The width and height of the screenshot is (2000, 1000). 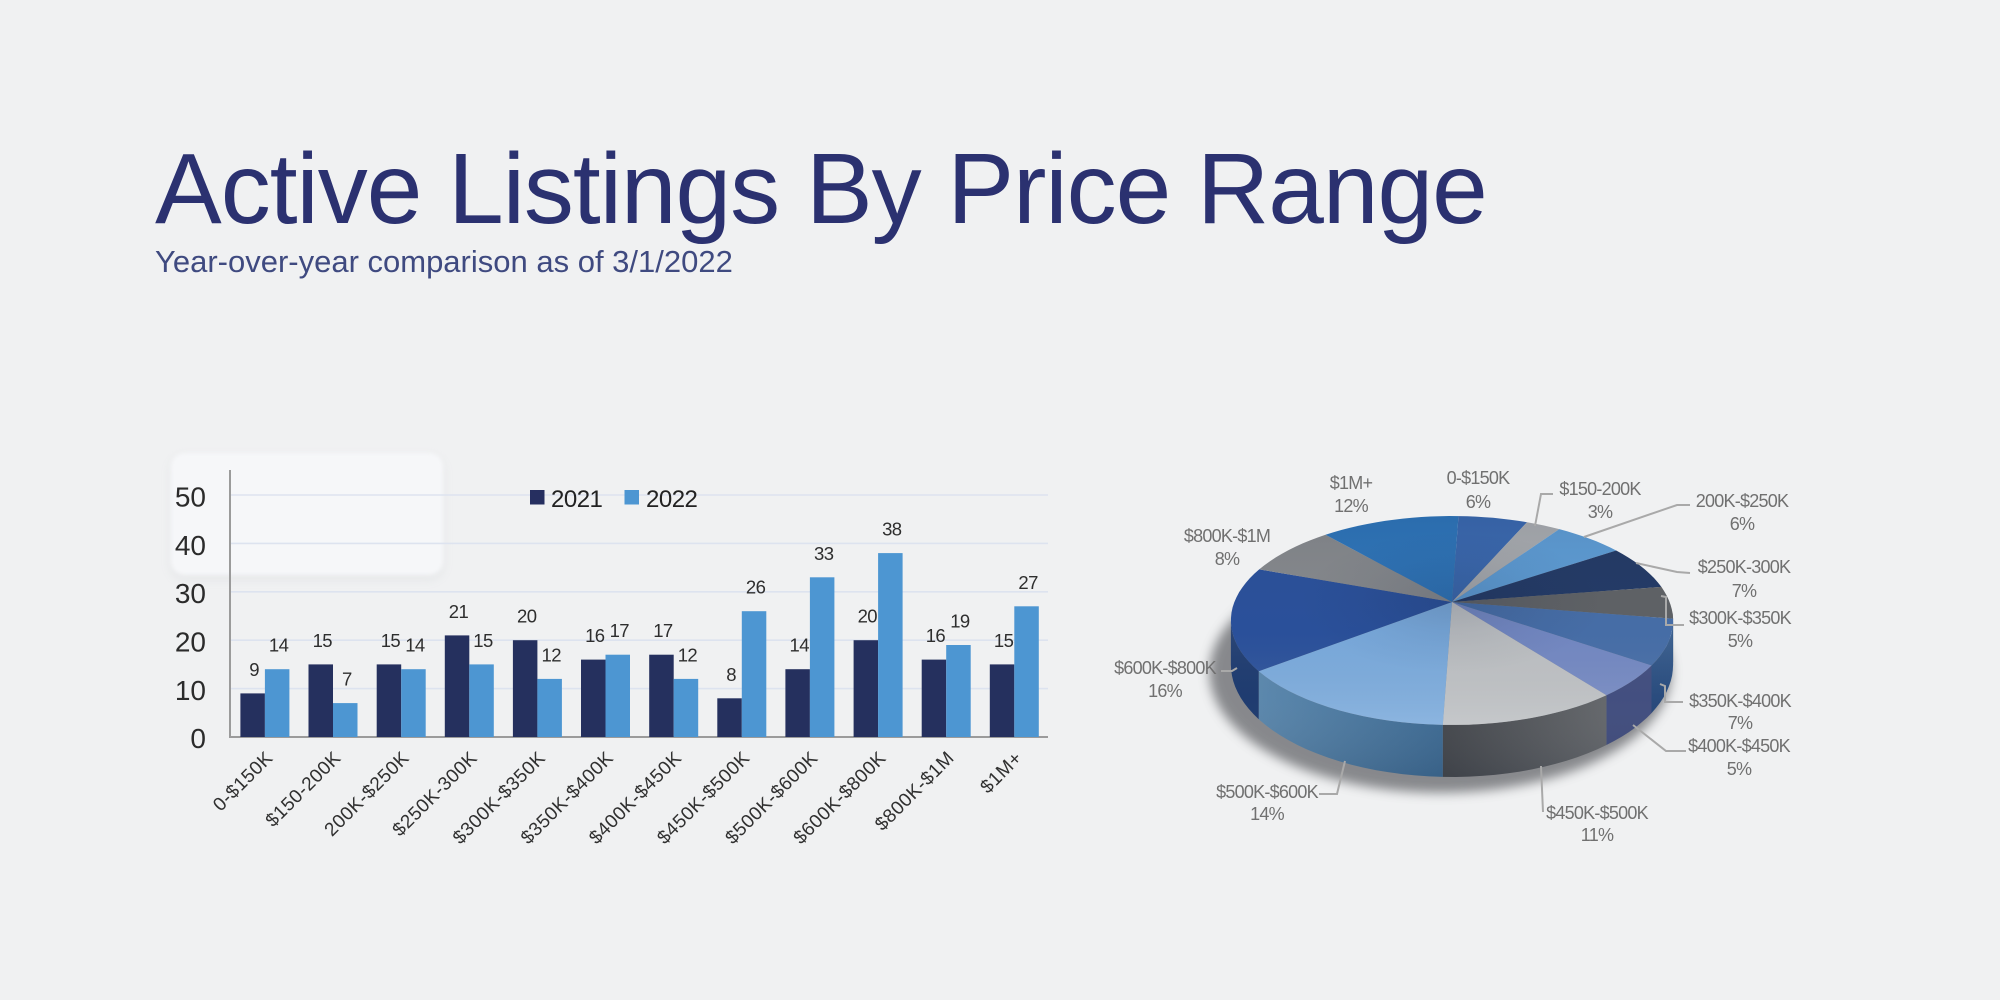 I want to click on svg-text: 33, so click(x=824, y=553).